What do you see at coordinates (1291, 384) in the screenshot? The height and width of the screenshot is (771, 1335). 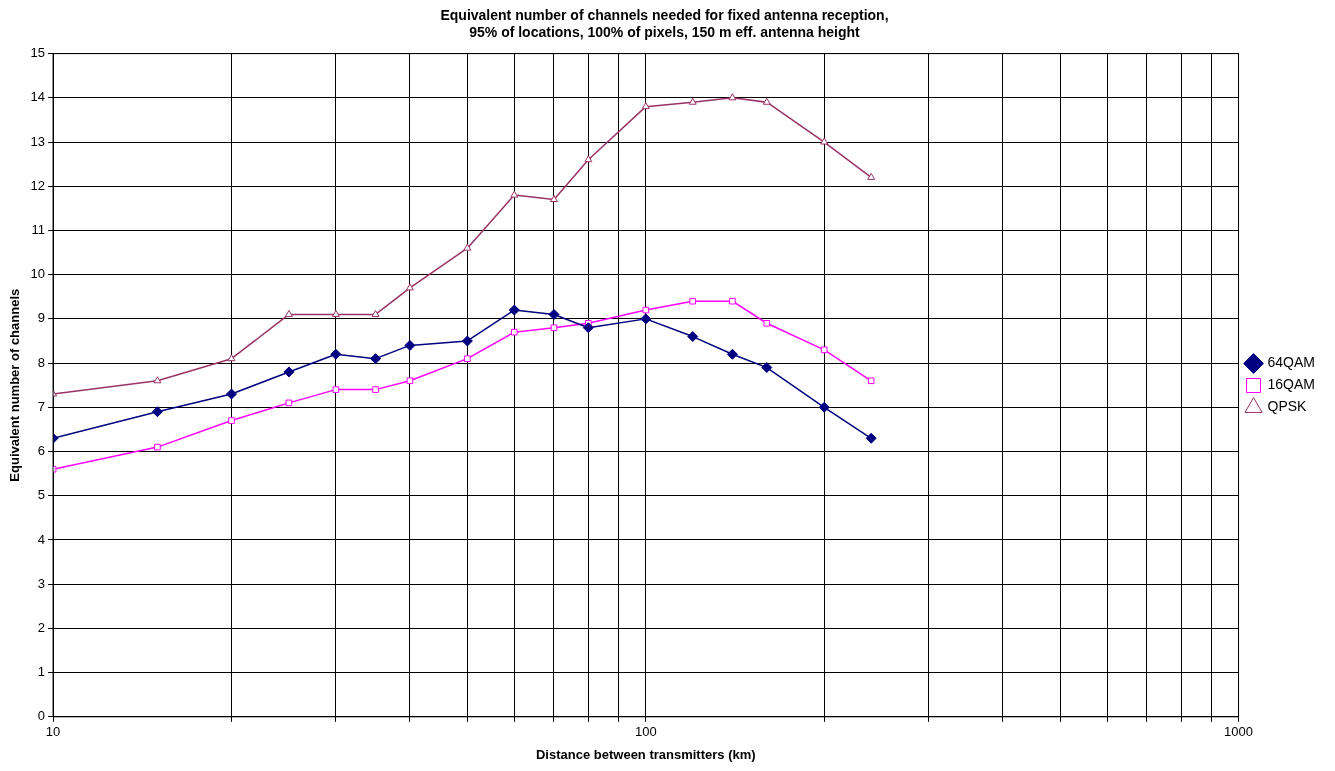 I see `legend-label: 16QAM` at bounding box center [1291, 384].